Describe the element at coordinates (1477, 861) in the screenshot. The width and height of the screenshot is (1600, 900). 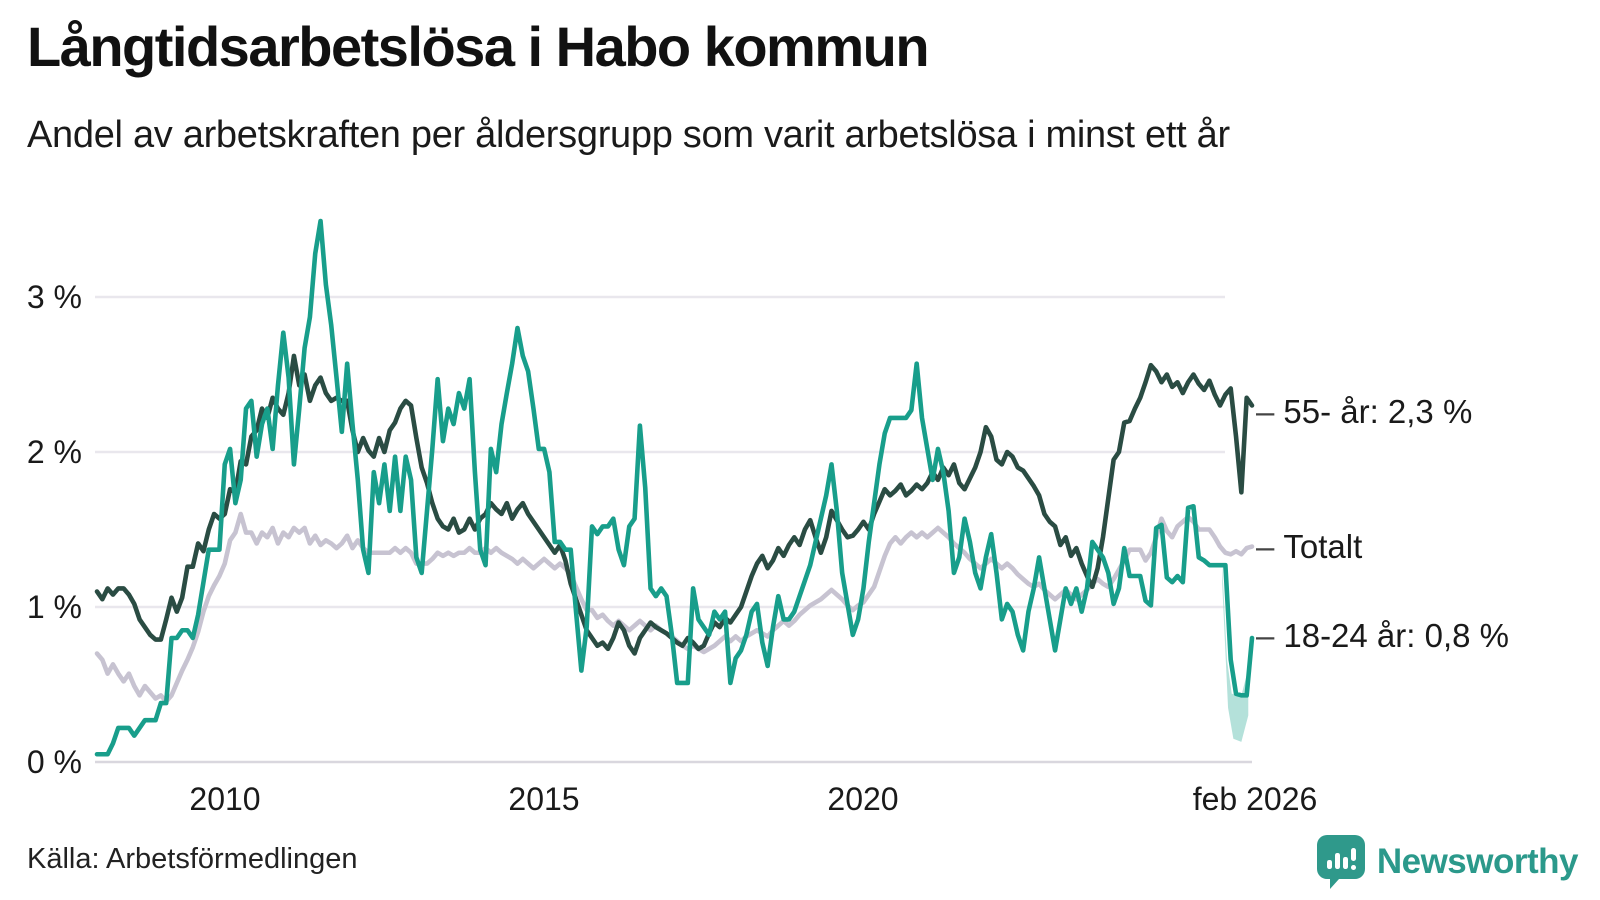
I see `newsworthy-wordmark: Newsworthy` at that location.